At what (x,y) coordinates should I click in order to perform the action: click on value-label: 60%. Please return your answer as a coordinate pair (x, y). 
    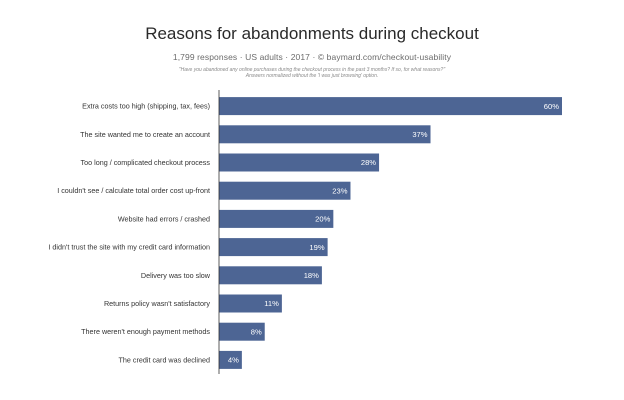
    Looking at the image, I should click on (551, 106).